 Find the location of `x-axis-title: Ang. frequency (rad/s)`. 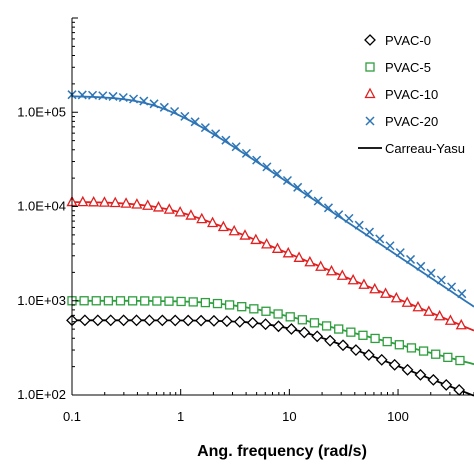

x-axis-title: Ang. frequency (rad/s) is located at coordinates (282, 451).